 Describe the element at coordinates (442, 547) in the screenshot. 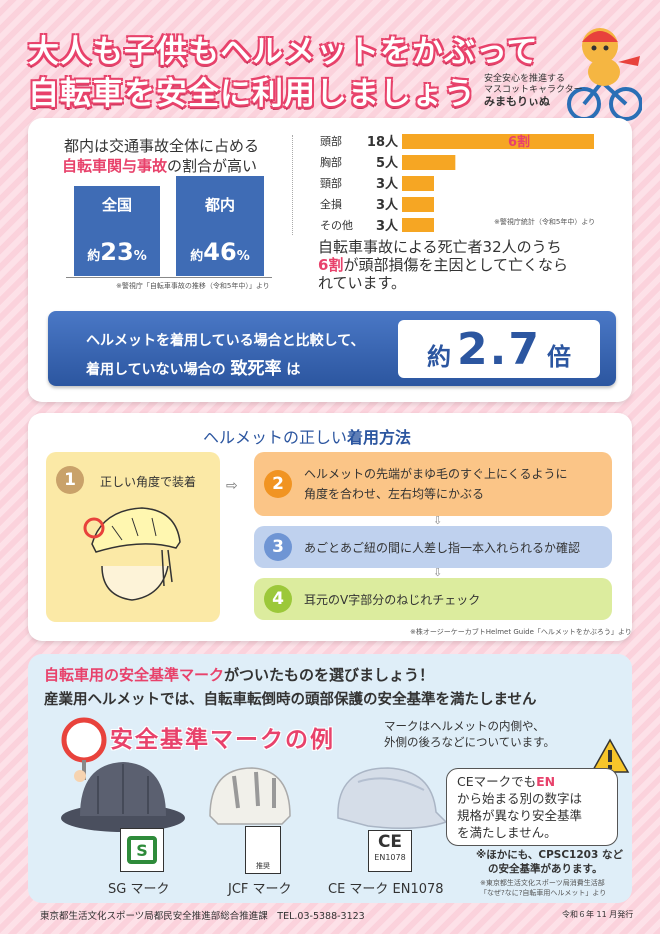

I see `step3-text: あごとあご紐の間に人差し指一本入れられるか確認` at that location.